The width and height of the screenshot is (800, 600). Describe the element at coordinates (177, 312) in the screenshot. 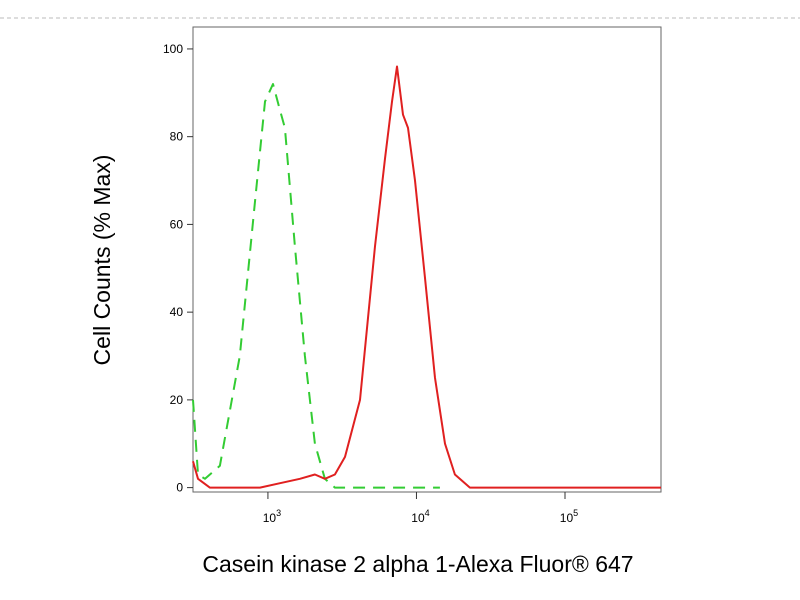

I see `y-tick-label: 40` at that location.